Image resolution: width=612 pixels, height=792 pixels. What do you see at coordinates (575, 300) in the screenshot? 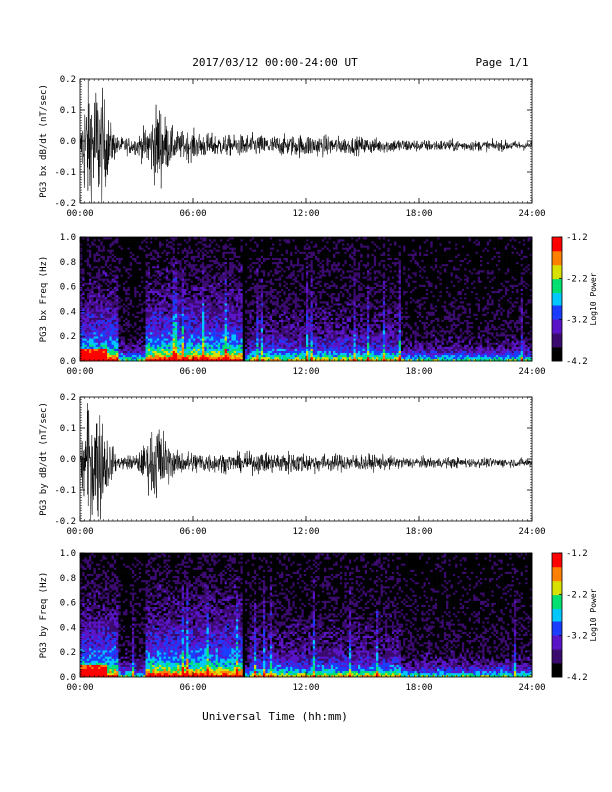
I see `colorbar-1: -1.2 -2.2 -3.2 -4.2 Log10 Power` at bounding box center [575, 300].